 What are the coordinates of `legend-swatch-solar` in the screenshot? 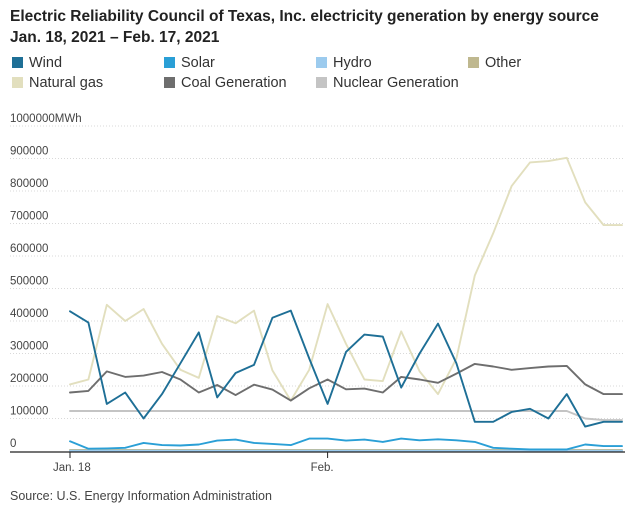 It's located at (169, 62).